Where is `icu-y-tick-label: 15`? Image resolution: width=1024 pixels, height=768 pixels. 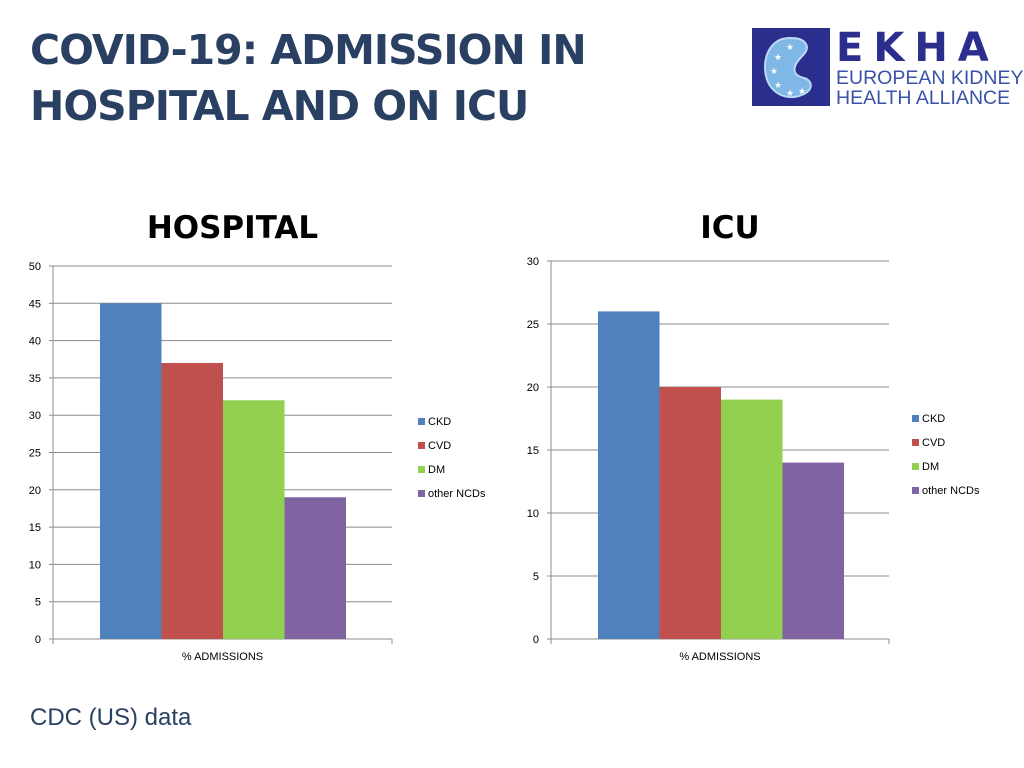 icu-y-tick-label: 15 is located at coordinates (533, 451).